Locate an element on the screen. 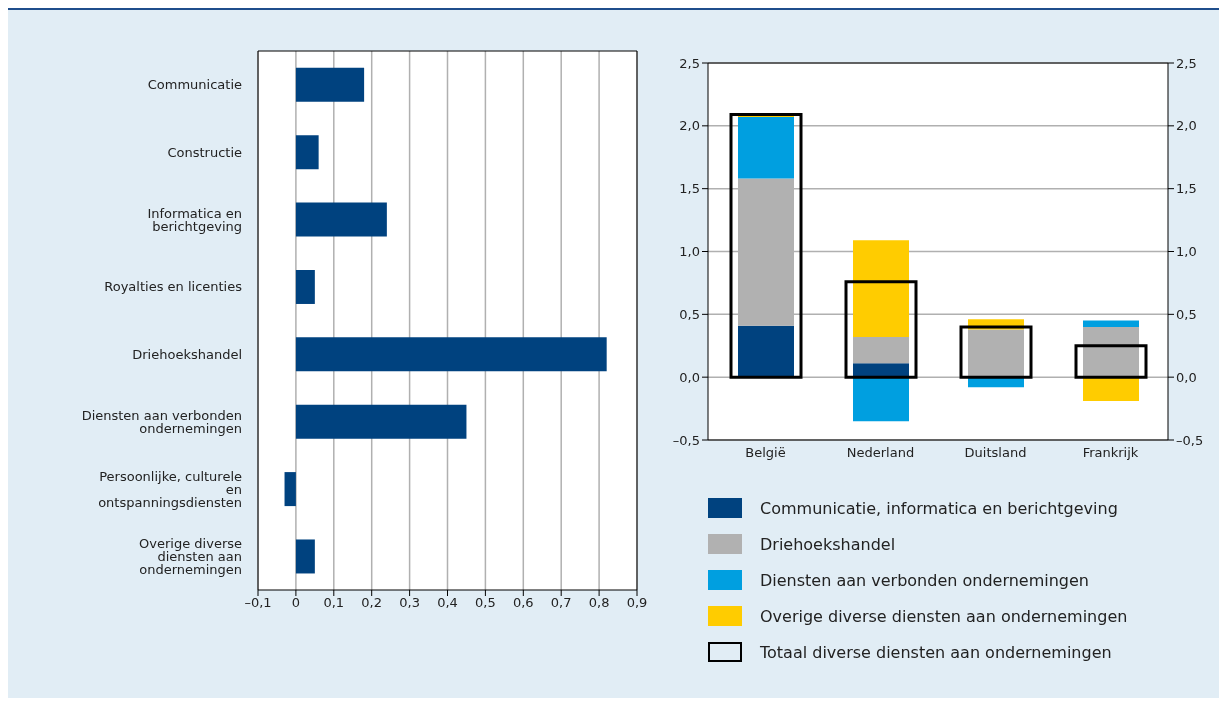 This screenshot has width=1227, height=704. x-tick-label: 0,4 is located at coordinates (447, 603).